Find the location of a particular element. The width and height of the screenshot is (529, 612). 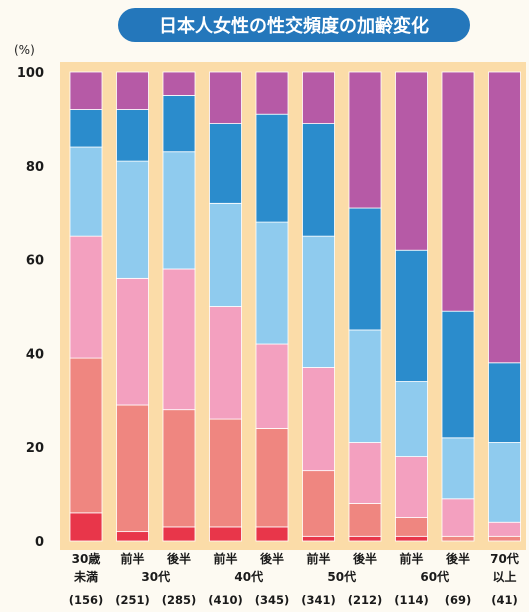

y-tick-label: 40 is located at coordinates (35, 354).